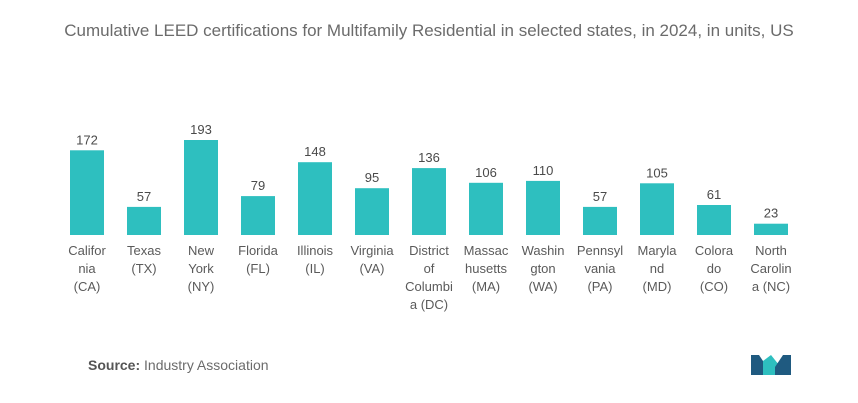  I want to click on mordor-logo-icon, so click(771, 365).